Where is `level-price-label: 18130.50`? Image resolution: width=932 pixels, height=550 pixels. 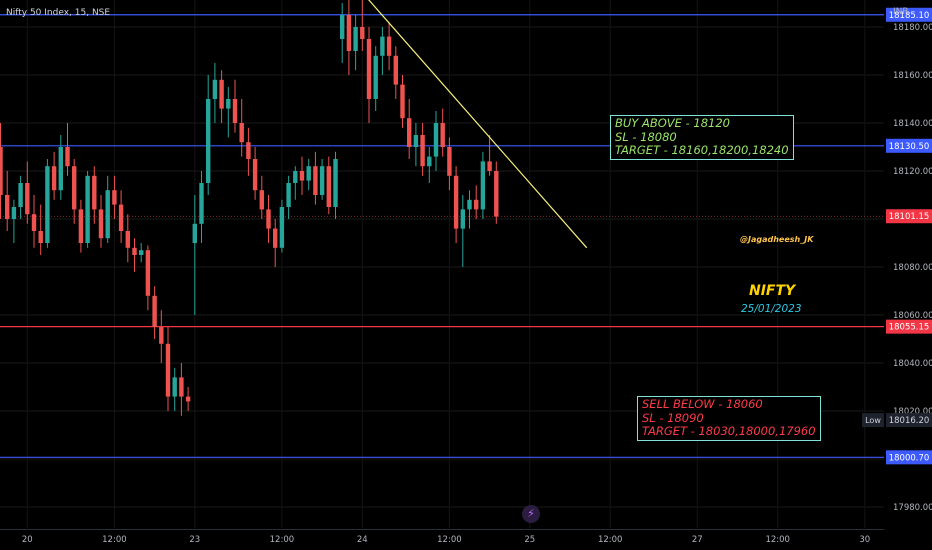 level-price-label: 18130.50 is located at coordinates (909, 147).